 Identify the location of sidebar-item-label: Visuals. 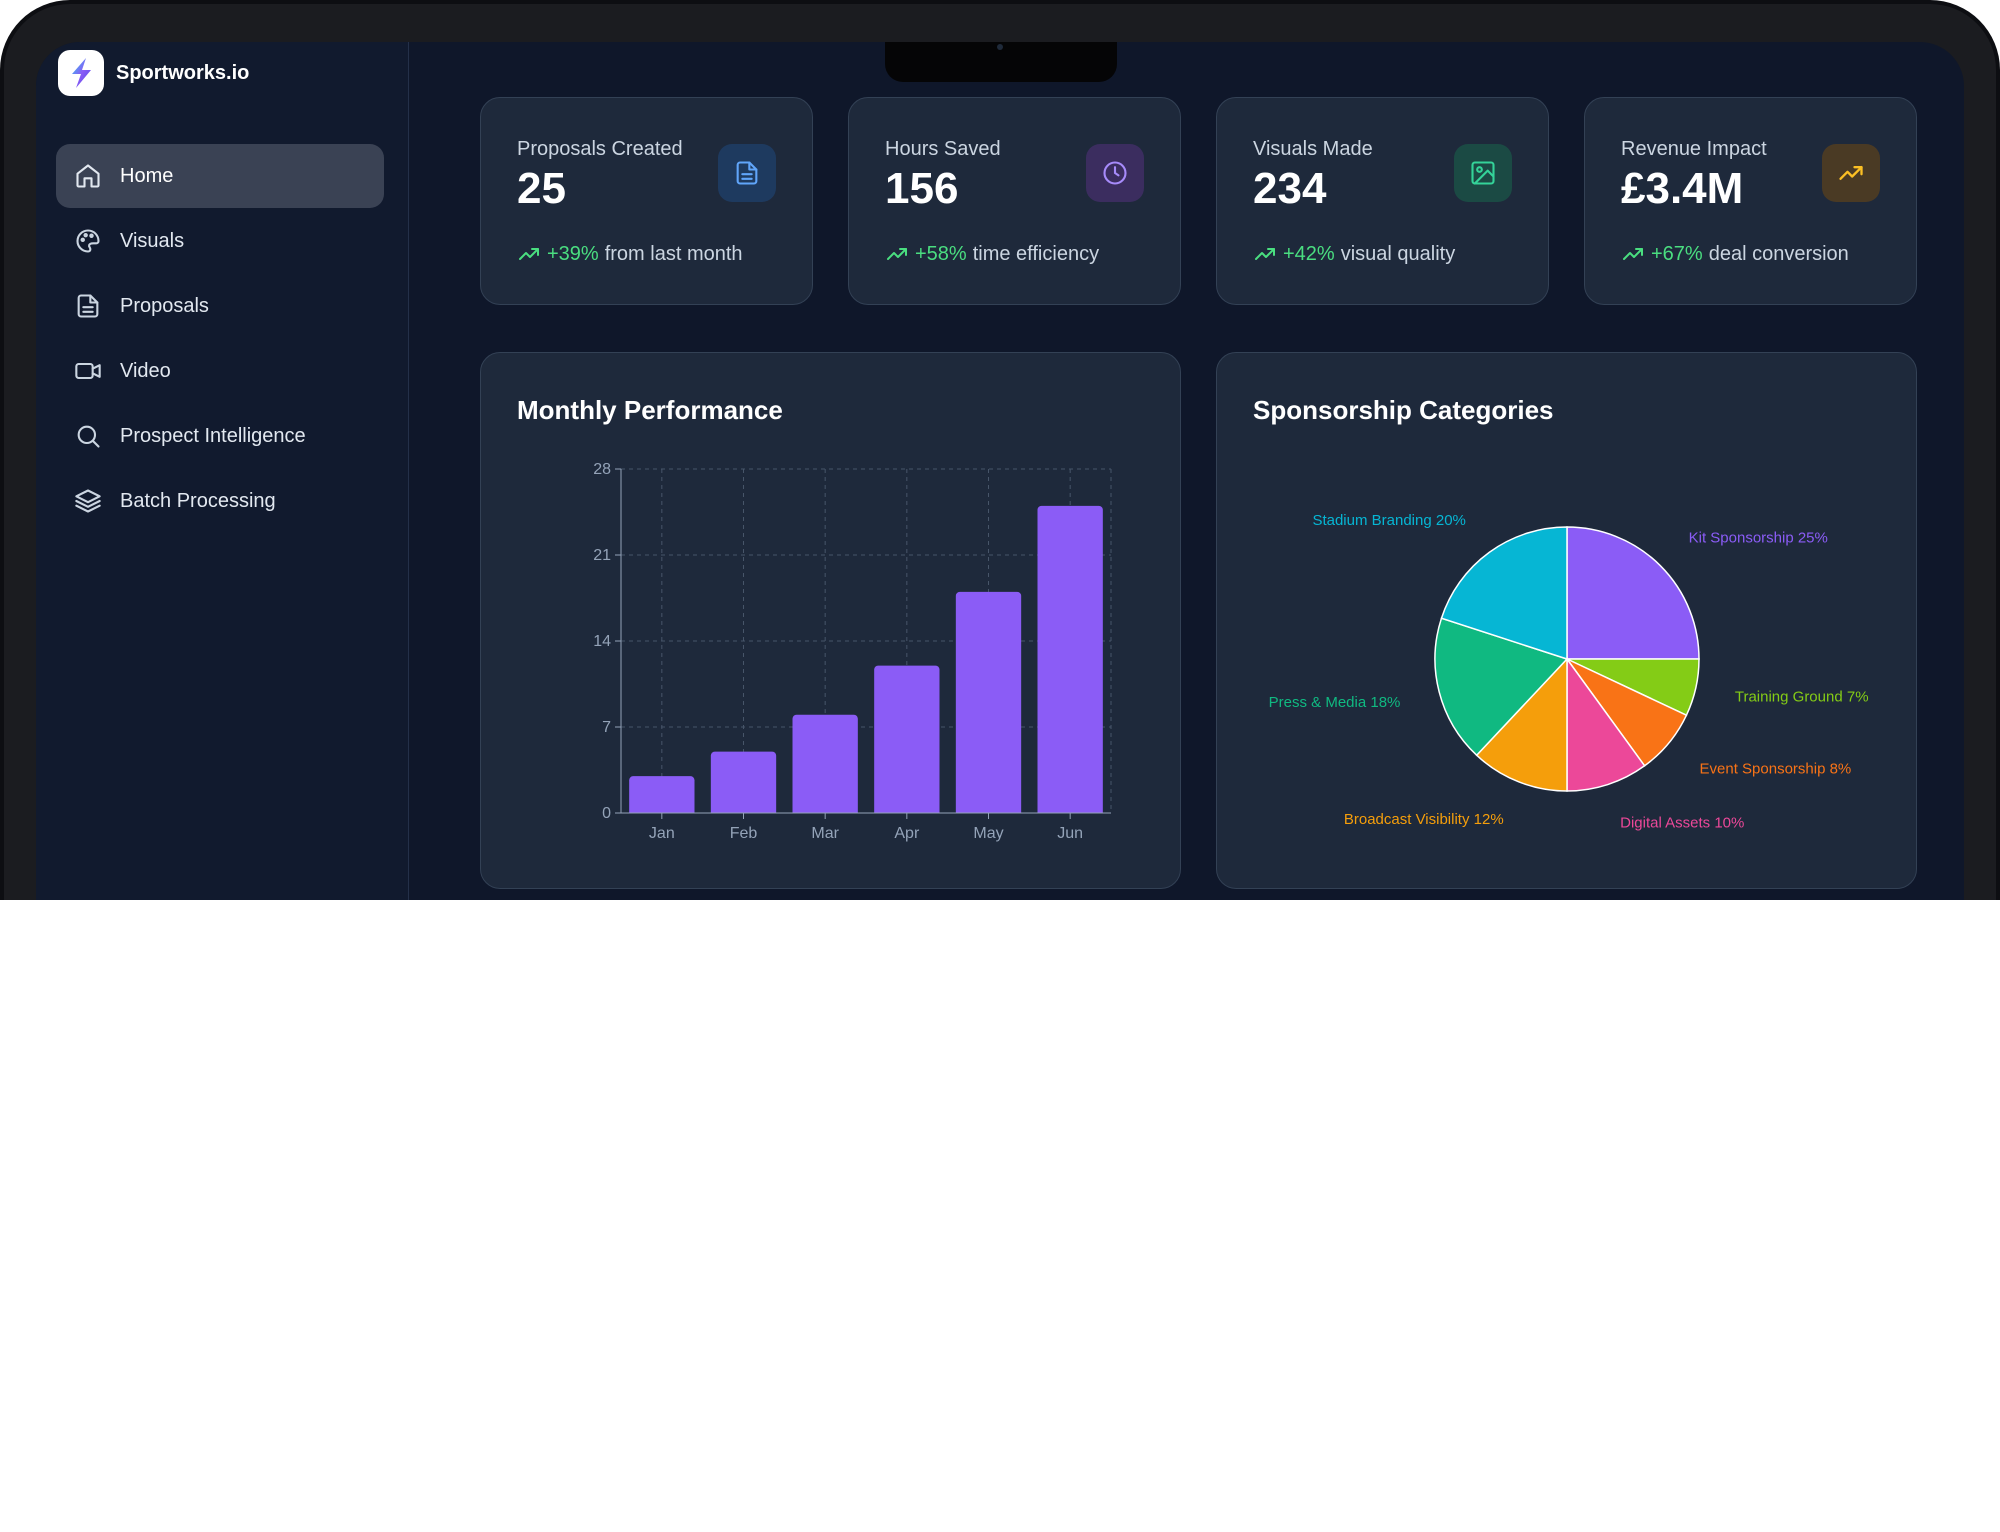
(152, 240).